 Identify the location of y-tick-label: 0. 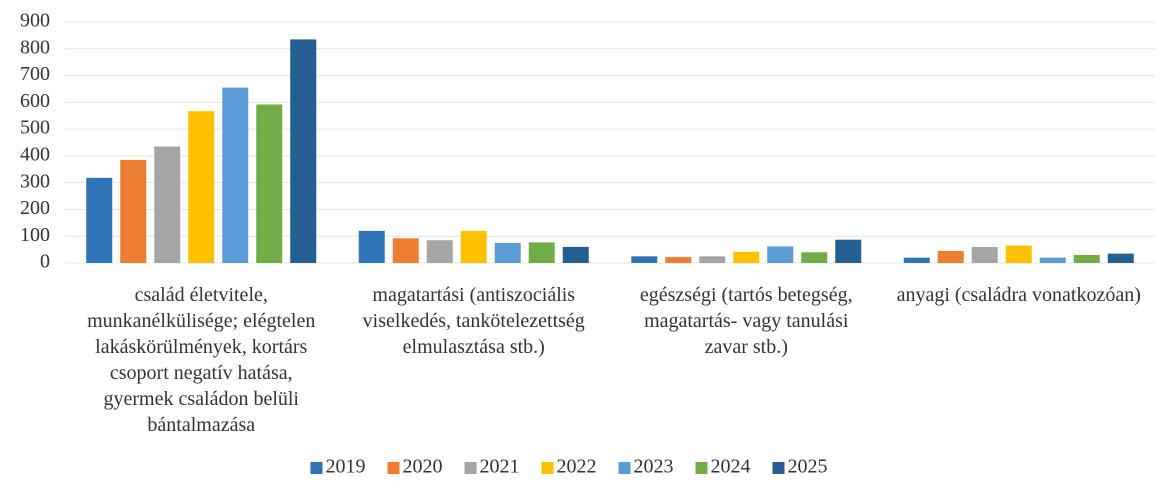
(45, 262).